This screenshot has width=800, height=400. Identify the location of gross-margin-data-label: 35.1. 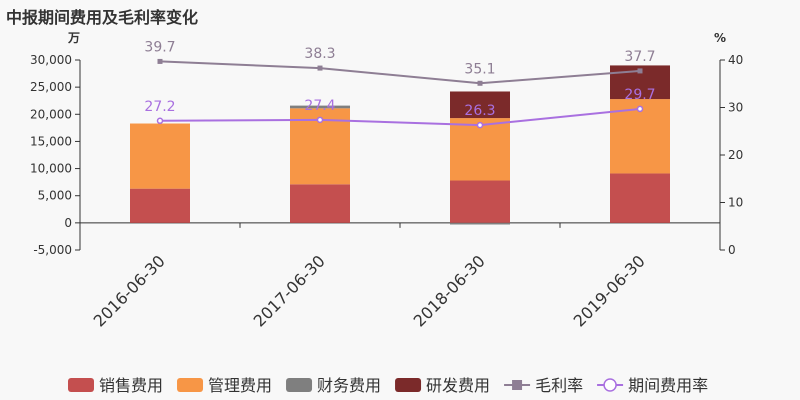
(479, 69).